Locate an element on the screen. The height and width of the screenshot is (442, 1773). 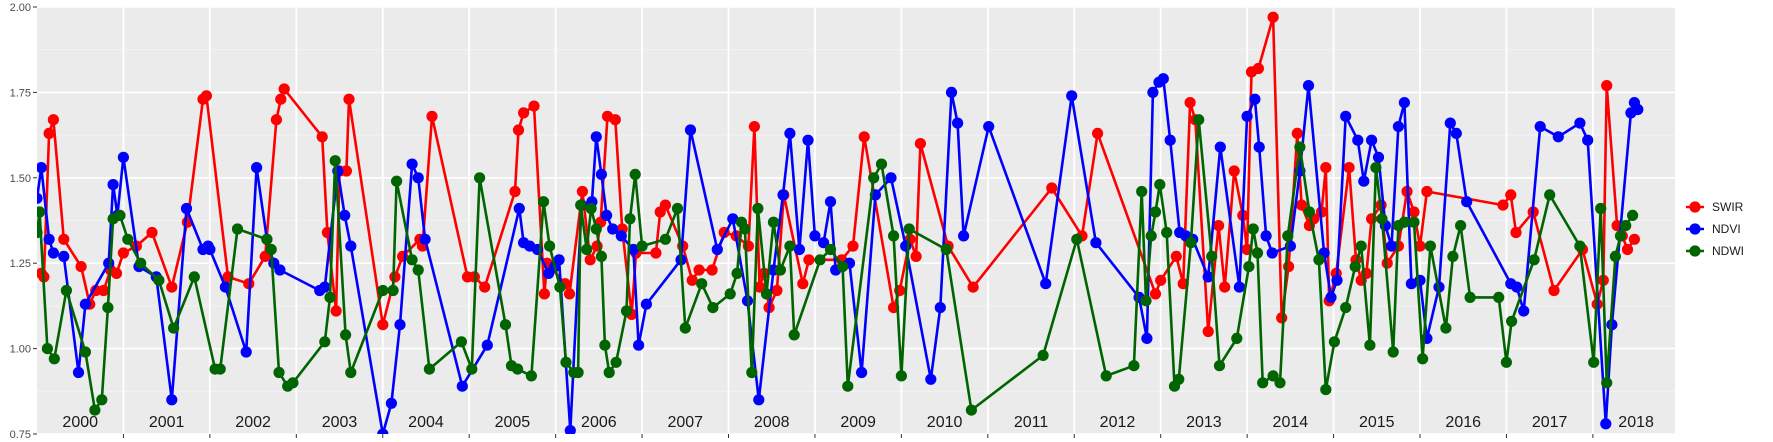
y-tick-label: 2.00 is located at coordinates (20, 8).